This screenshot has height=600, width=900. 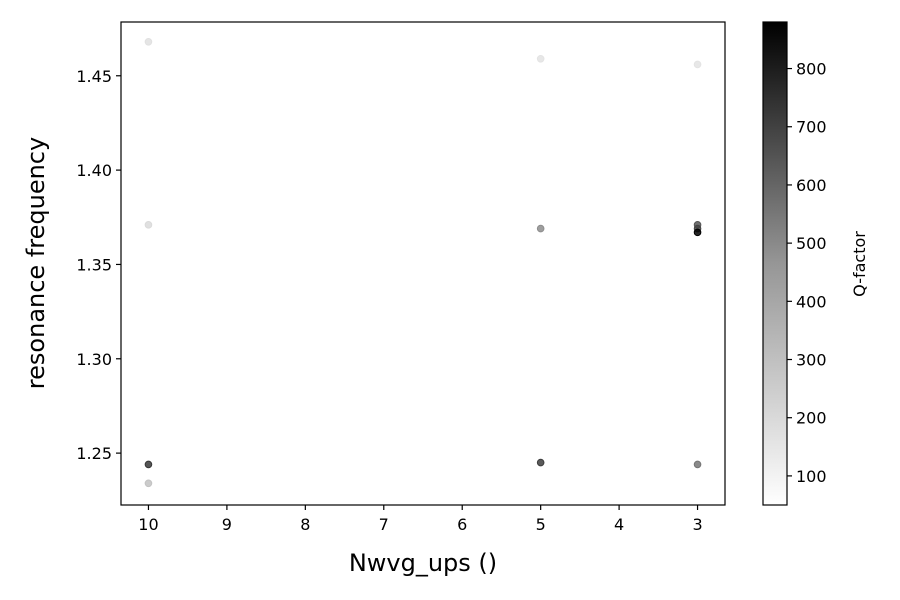 What do you see at coordinates (227, 524) in the screenshot?
I see `x-tick-label: 9` at bounding box center [227, 524].